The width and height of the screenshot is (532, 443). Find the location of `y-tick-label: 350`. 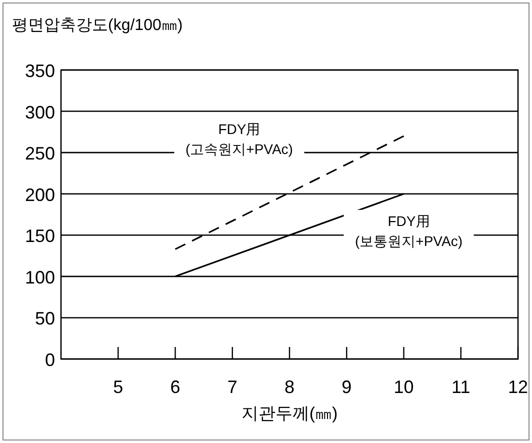

y-tick-label: 350 is located at coordinates (39, 71).